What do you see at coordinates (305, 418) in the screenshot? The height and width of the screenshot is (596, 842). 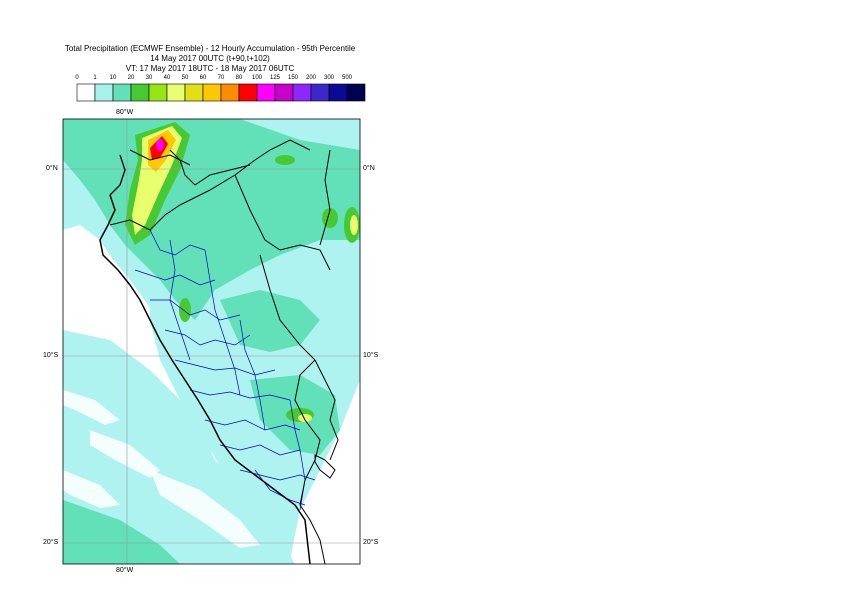 I see `precip-yellow-spot-south` at bounding box center [305, 418].